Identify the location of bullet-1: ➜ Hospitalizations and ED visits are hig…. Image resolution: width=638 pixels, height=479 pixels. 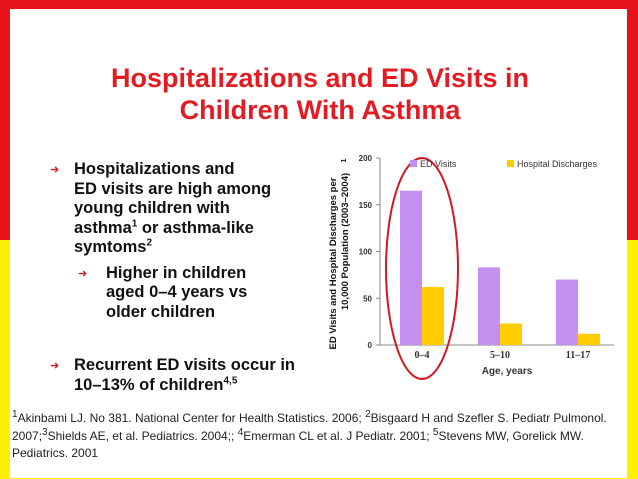
(185, 209).